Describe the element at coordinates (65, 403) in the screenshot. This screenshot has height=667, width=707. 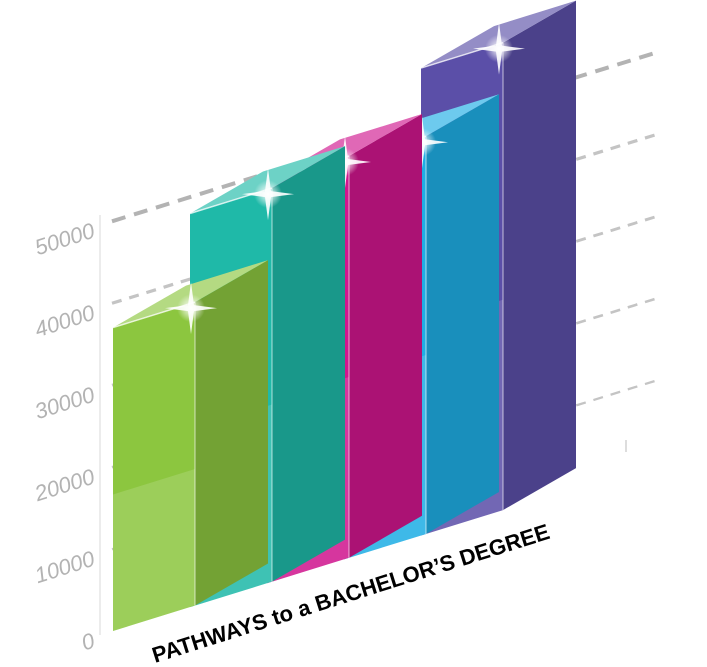
I see `y-tick-label: 30000` at that location.